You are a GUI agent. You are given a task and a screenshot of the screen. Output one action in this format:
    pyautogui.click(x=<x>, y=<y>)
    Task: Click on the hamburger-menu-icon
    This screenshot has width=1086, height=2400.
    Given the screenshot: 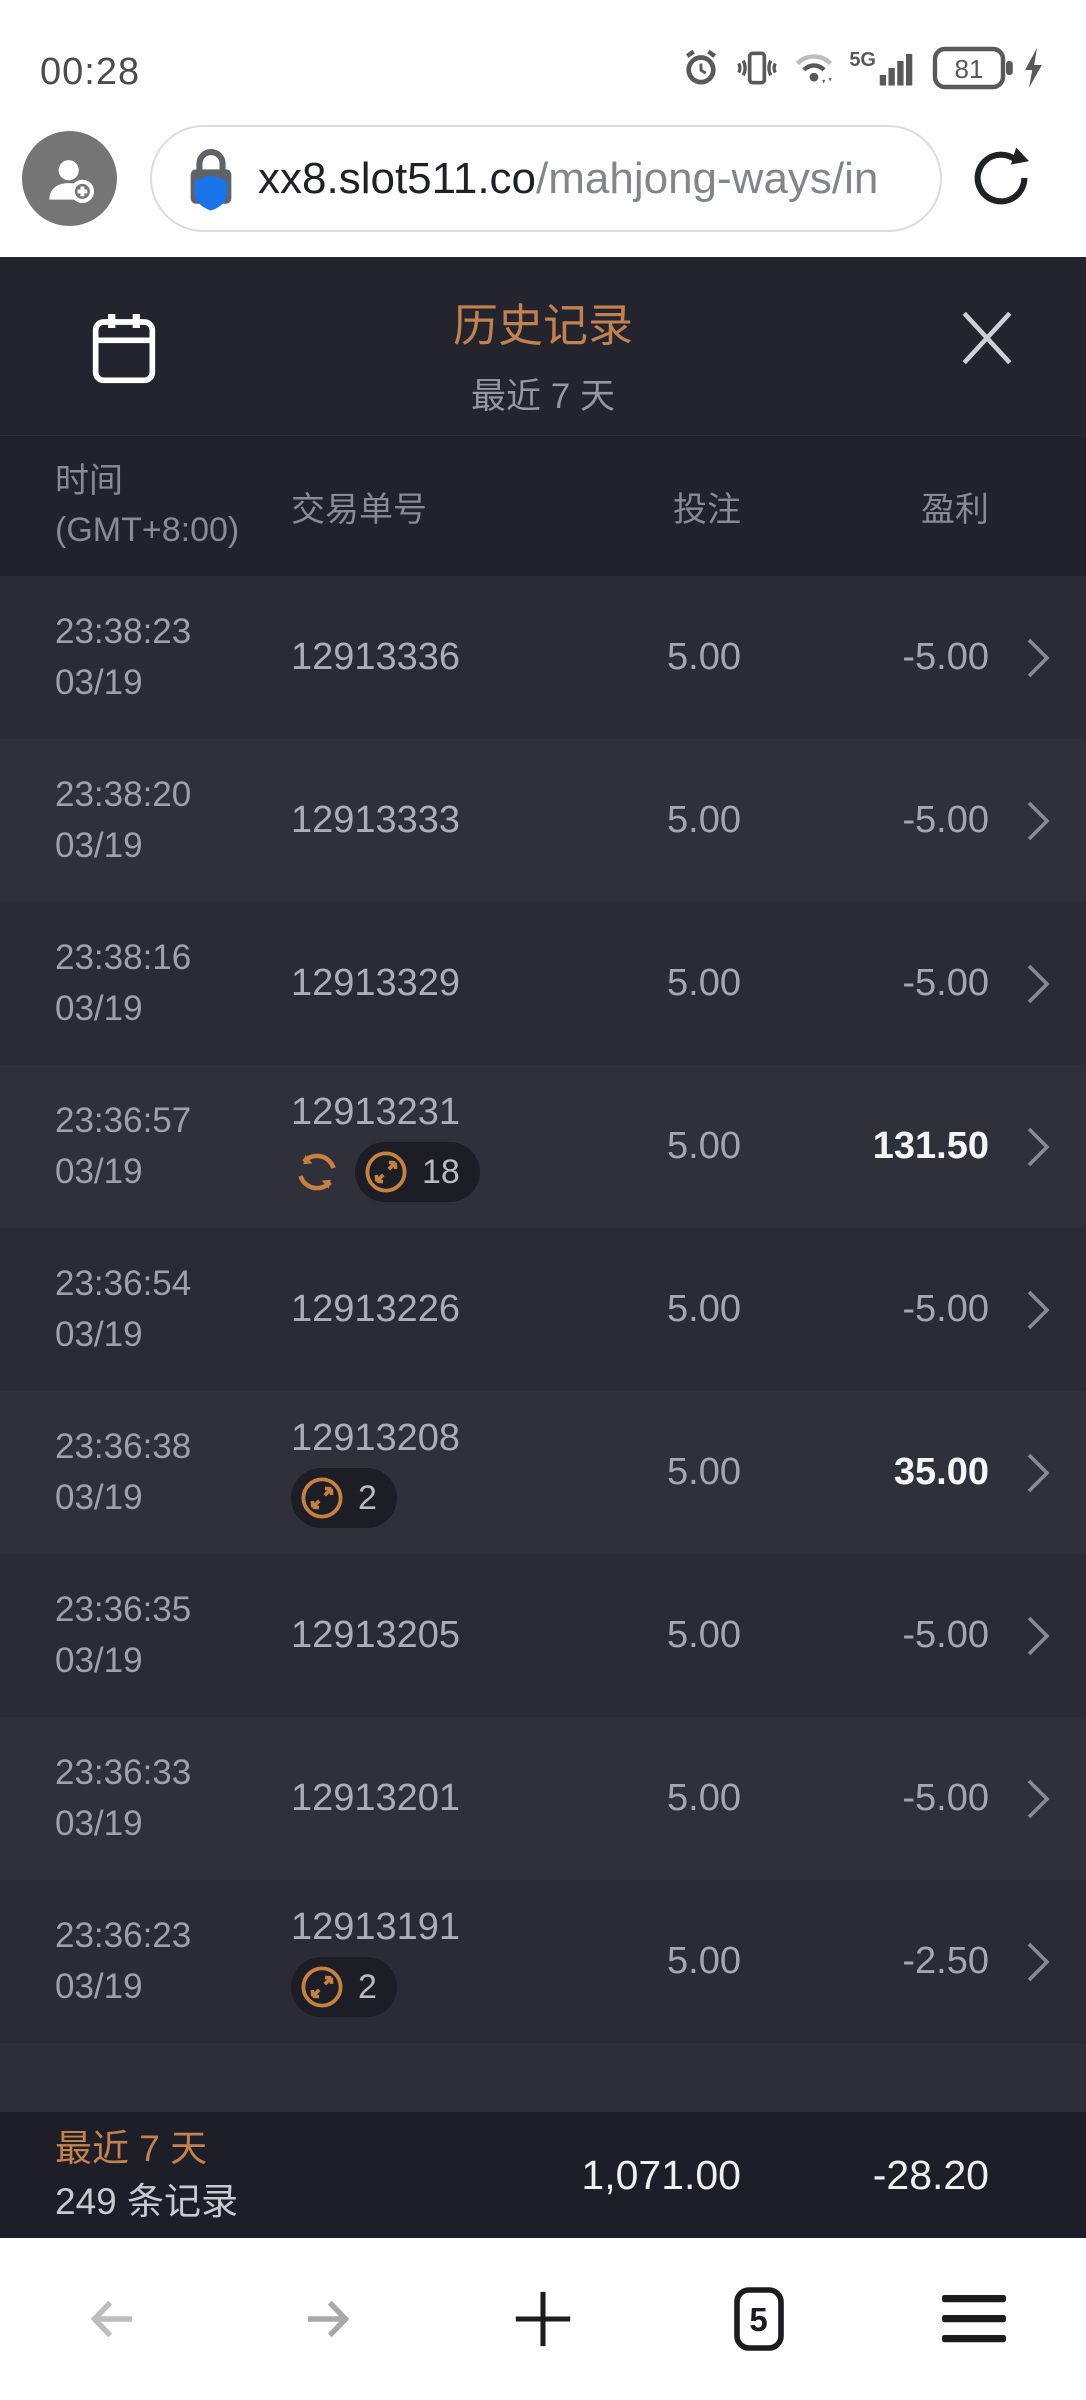 What is the action you would take?
    pyautogui.click(x=974, y=2319)
    